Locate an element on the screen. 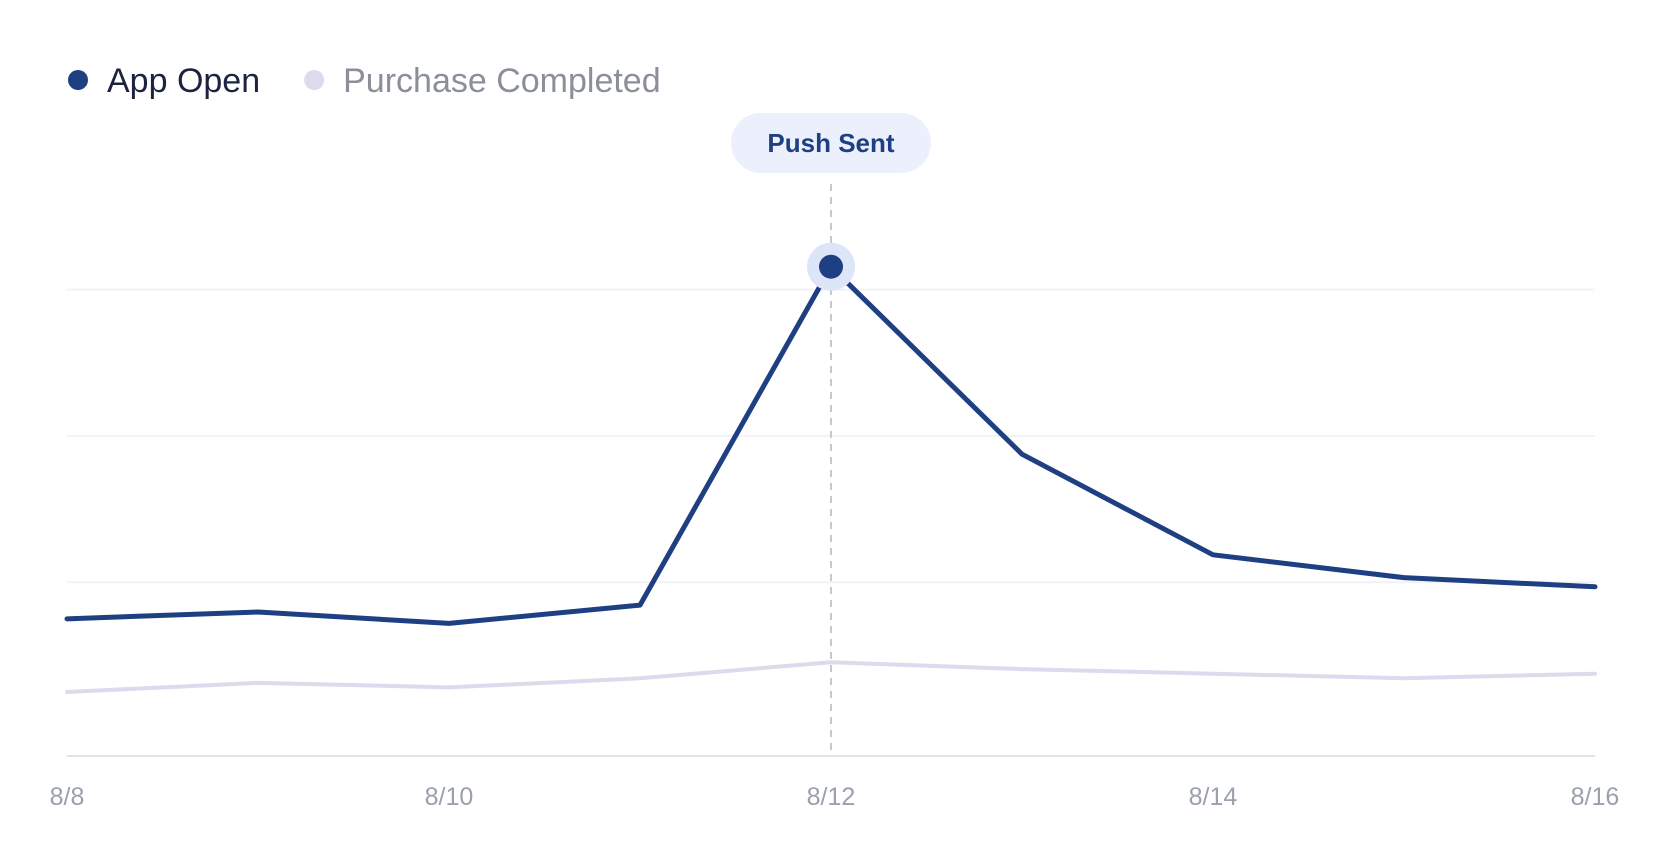 The image size is (1660, 854). annotation-label: Push Sent is located at coordinates (830, 143).